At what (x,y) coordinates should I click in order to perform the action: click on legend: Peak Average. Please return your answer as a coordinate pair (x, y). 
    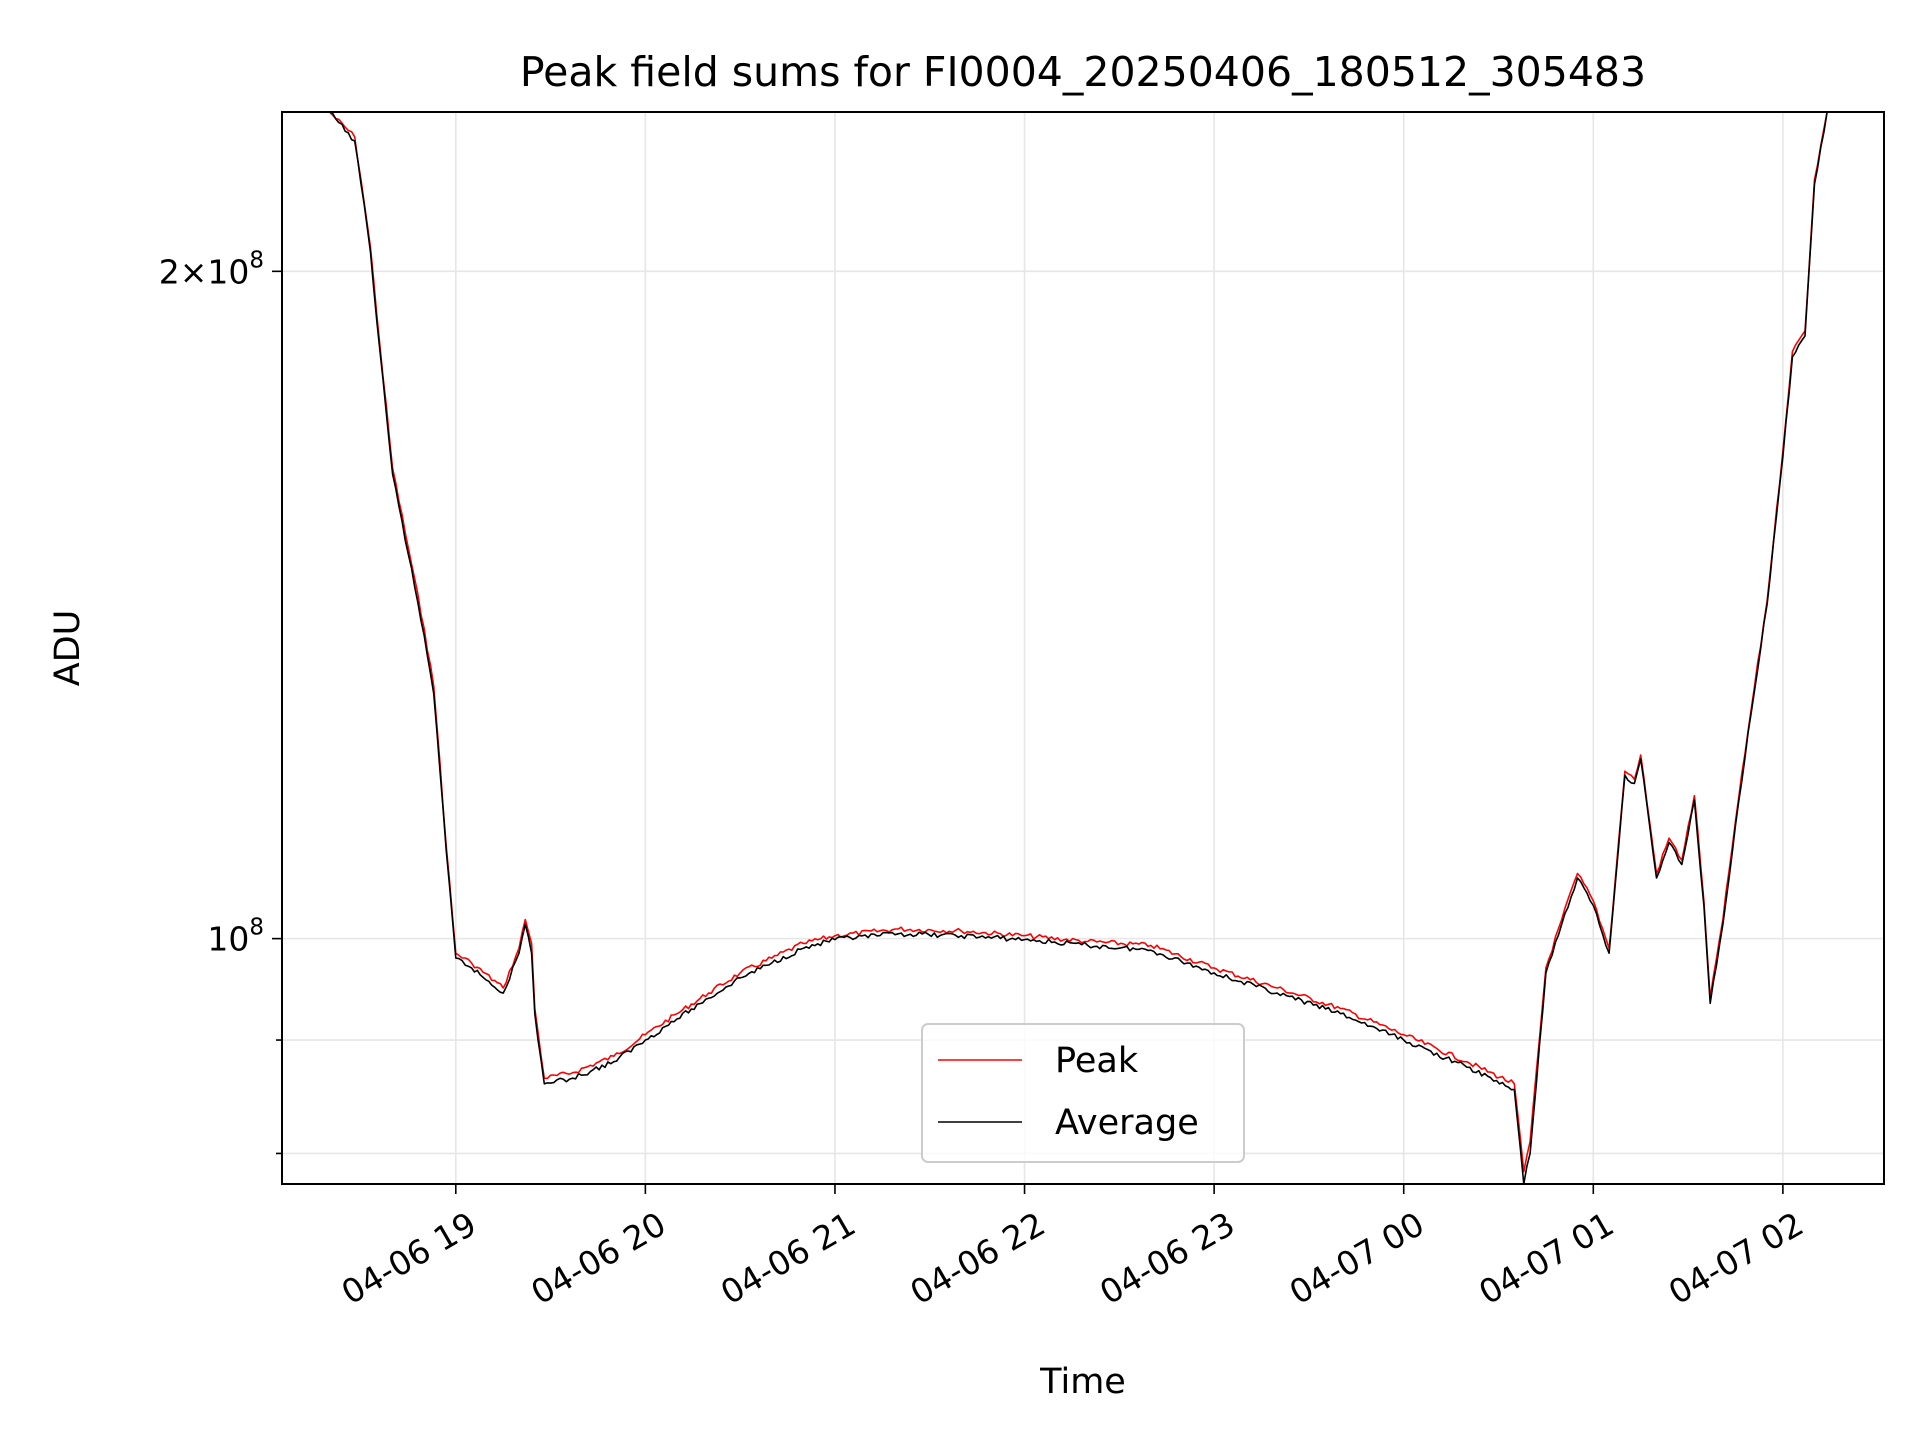
    Looking at the image, I should click on (1083, 1093).